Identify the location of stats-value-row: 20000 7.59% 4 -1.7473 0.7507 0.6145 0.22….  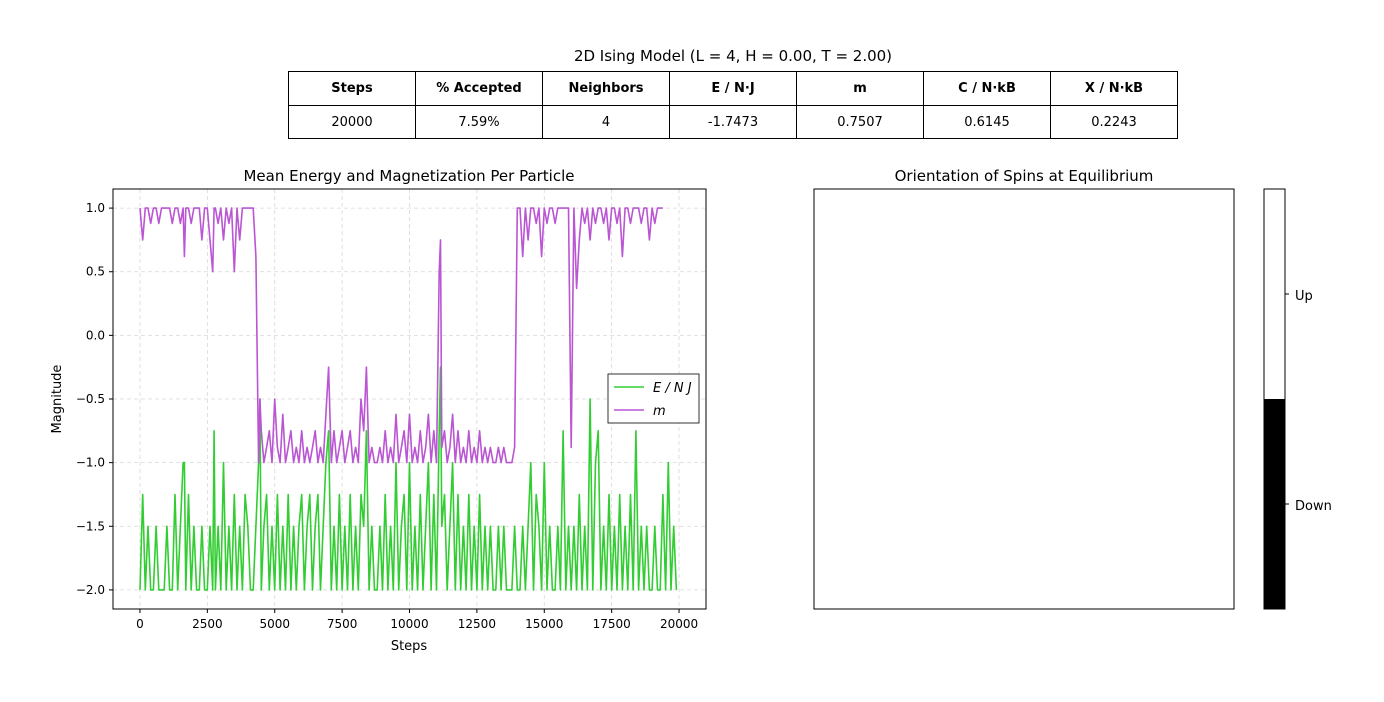
(733, 122).